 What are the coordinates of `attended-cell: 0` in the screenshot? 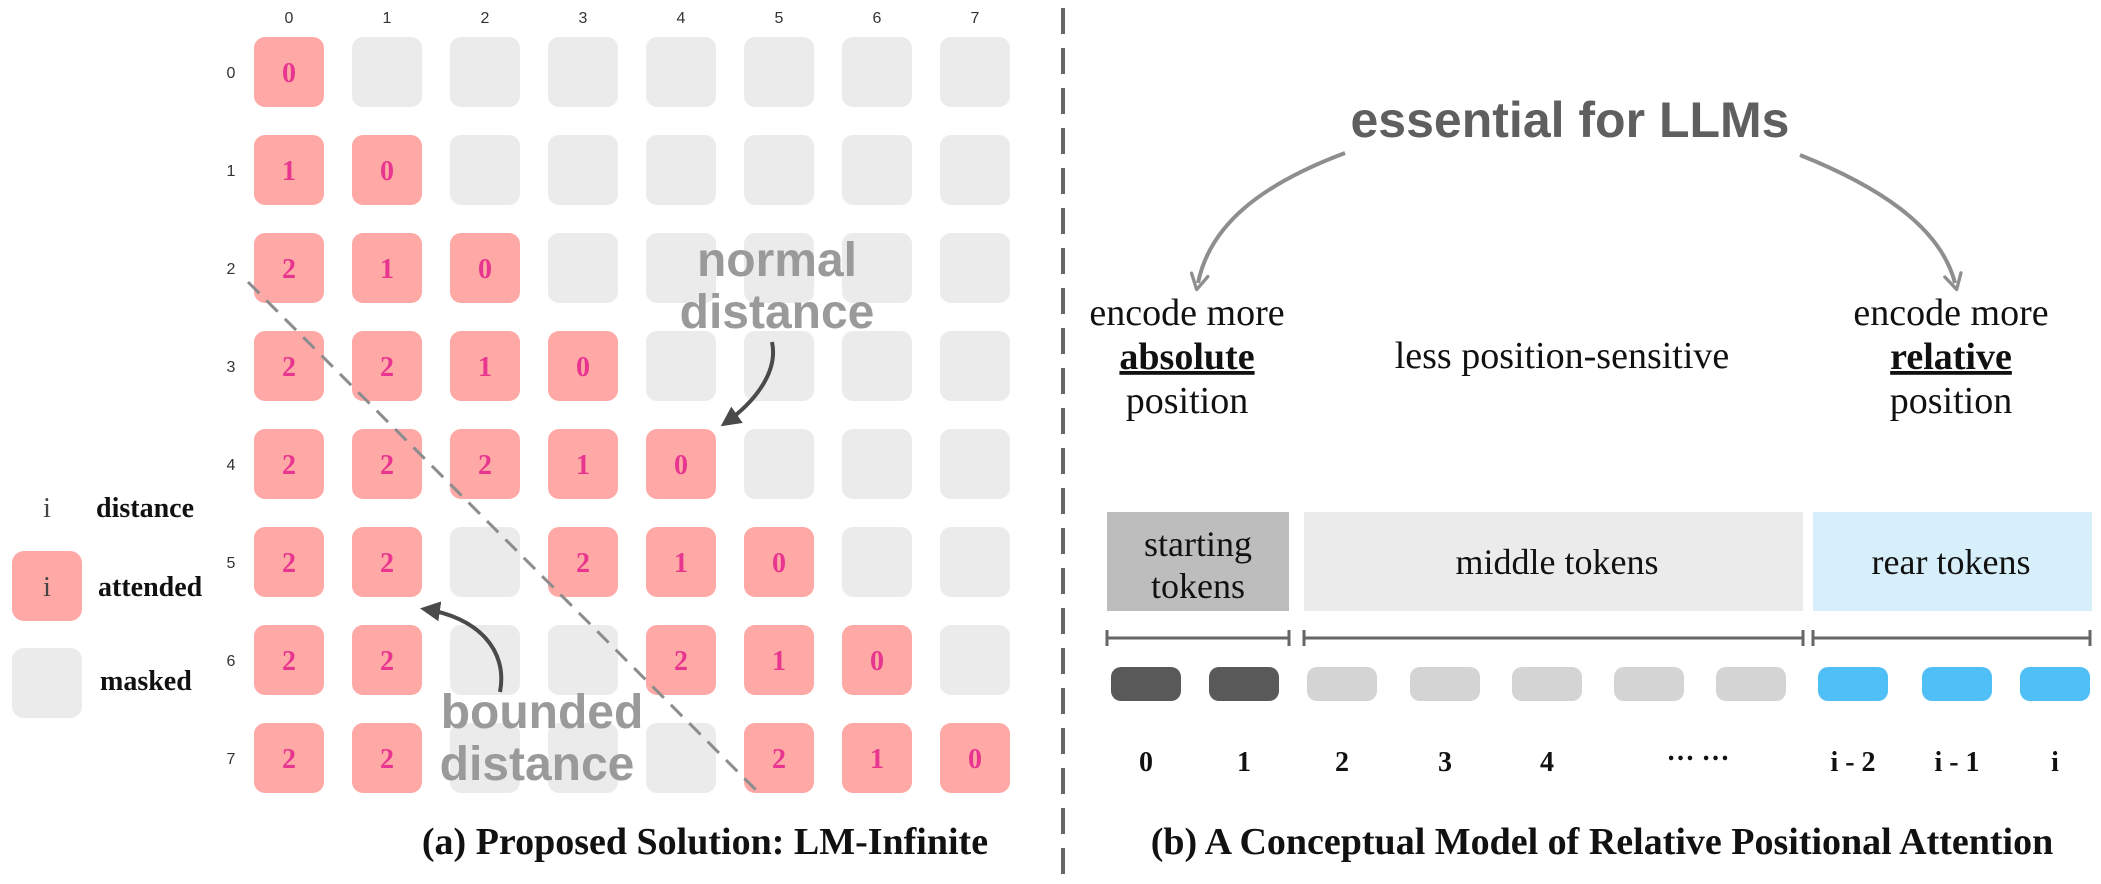 It's located at (387, 170).